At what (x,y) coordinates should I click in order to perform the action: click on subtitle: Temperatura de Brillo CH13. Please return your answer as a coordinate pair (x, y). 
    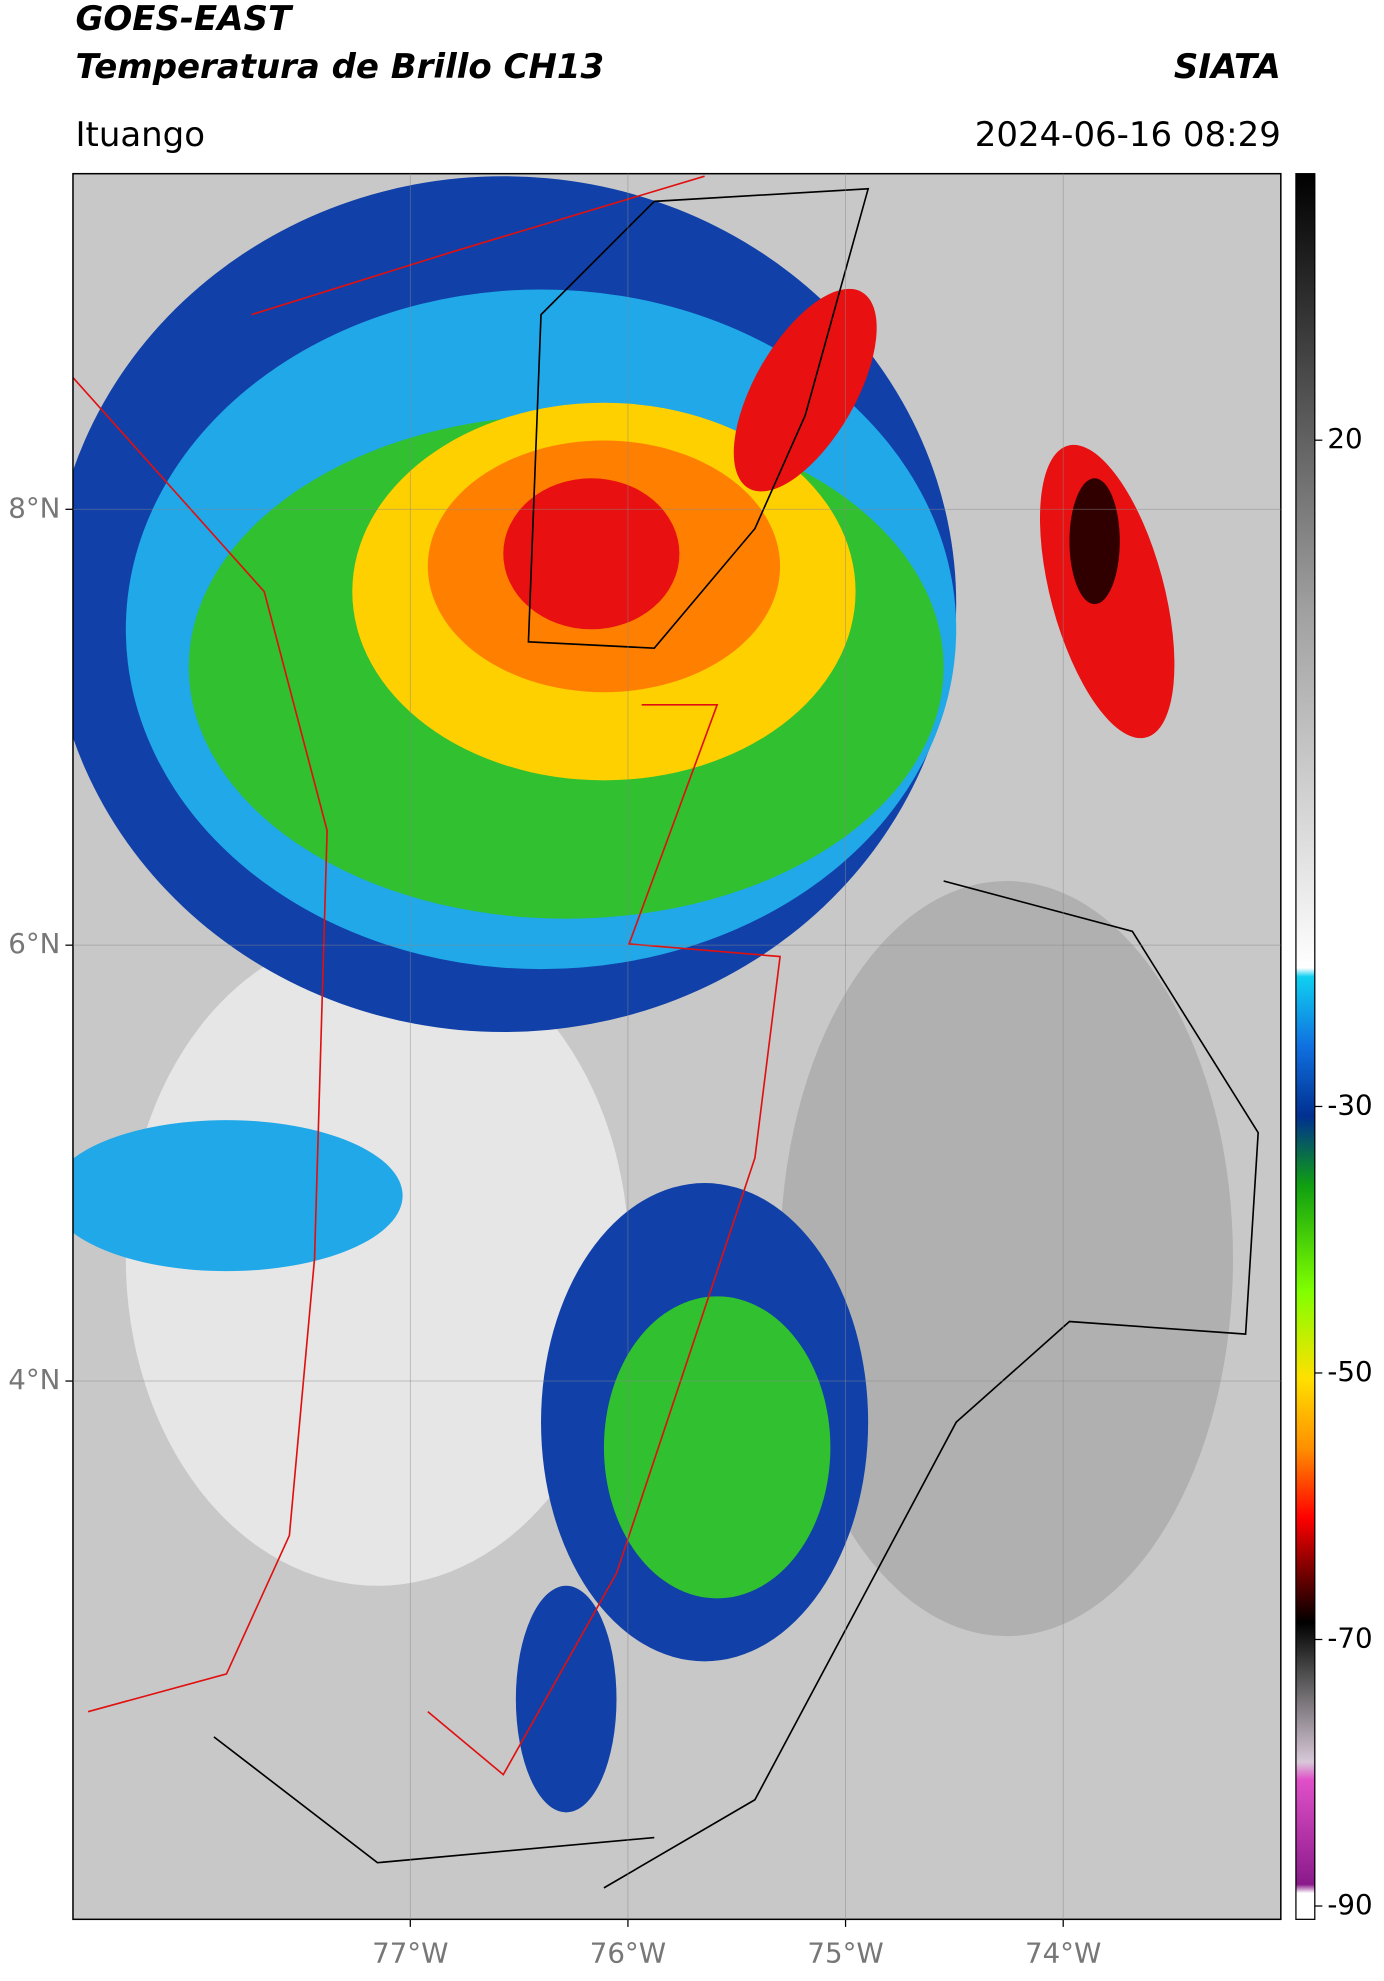
    Looking at the image, I should click on (339, 67).